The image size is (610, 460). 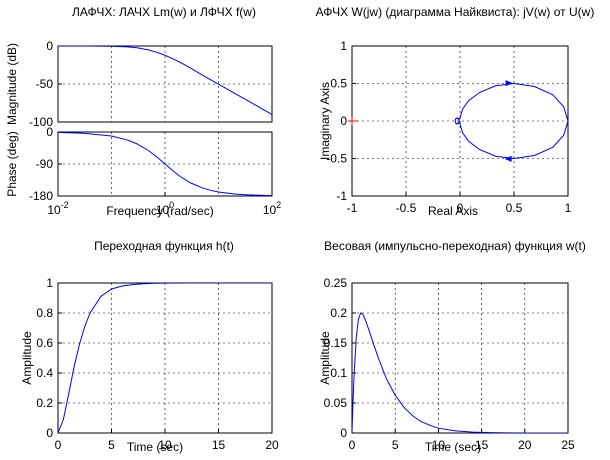 I want to click on plot-area, so click(x=460, y=358).